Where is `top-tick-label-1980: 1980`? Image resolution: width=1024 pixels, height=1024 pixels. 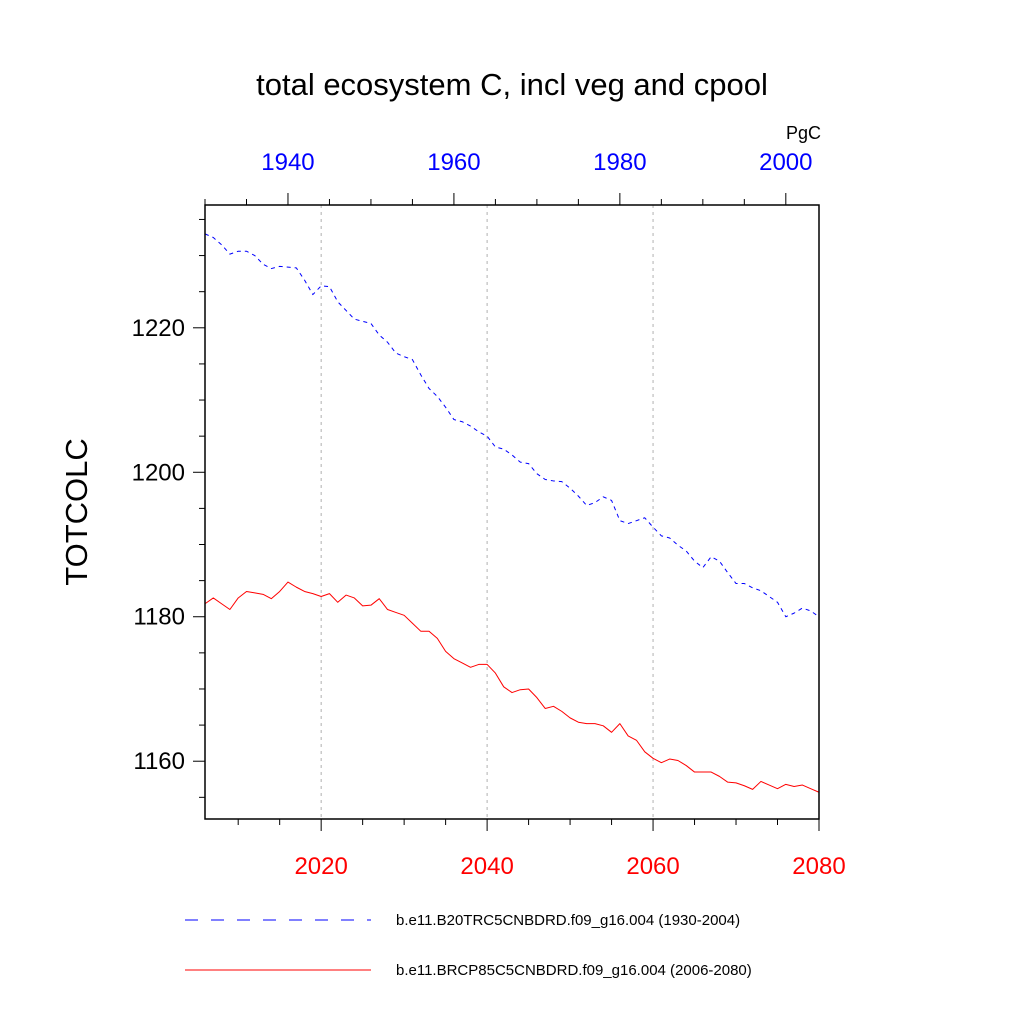
top-tick-label-1980: 1980 is located at coordinates (619, 162).